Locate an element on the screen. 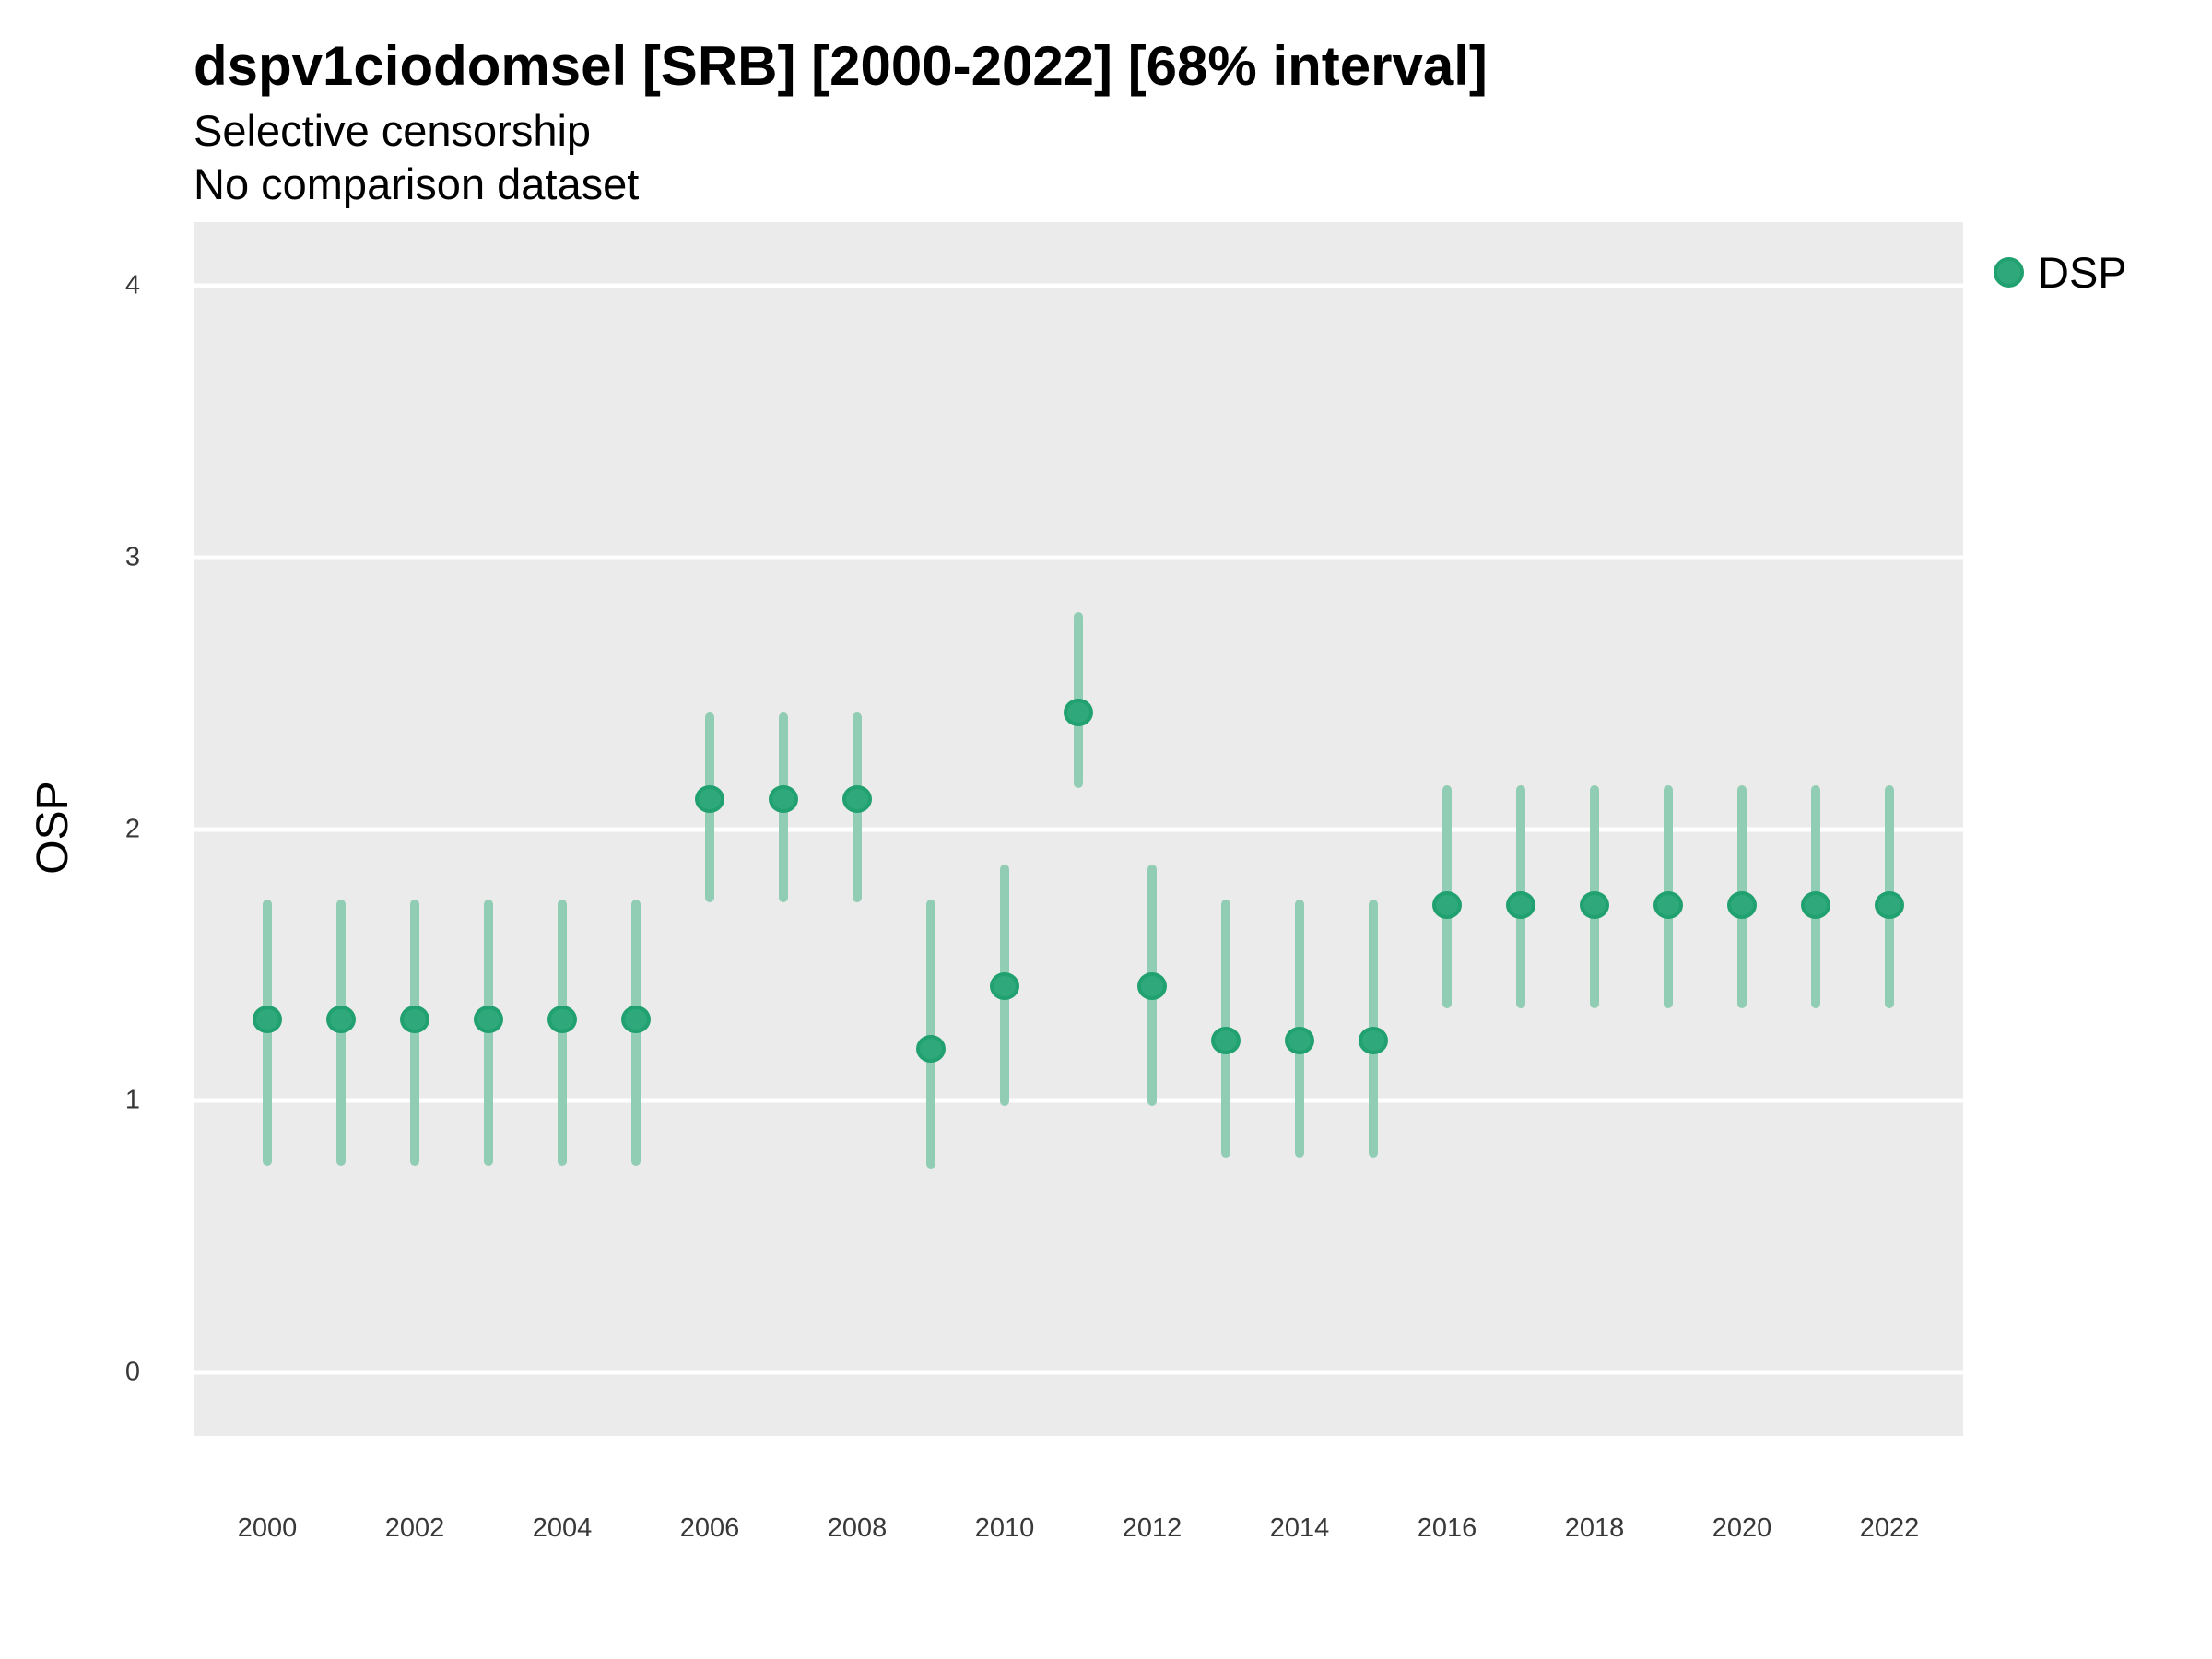 The image size is (2212, 1659). y-tick-label: 4 is located at coordinates (132, 285).